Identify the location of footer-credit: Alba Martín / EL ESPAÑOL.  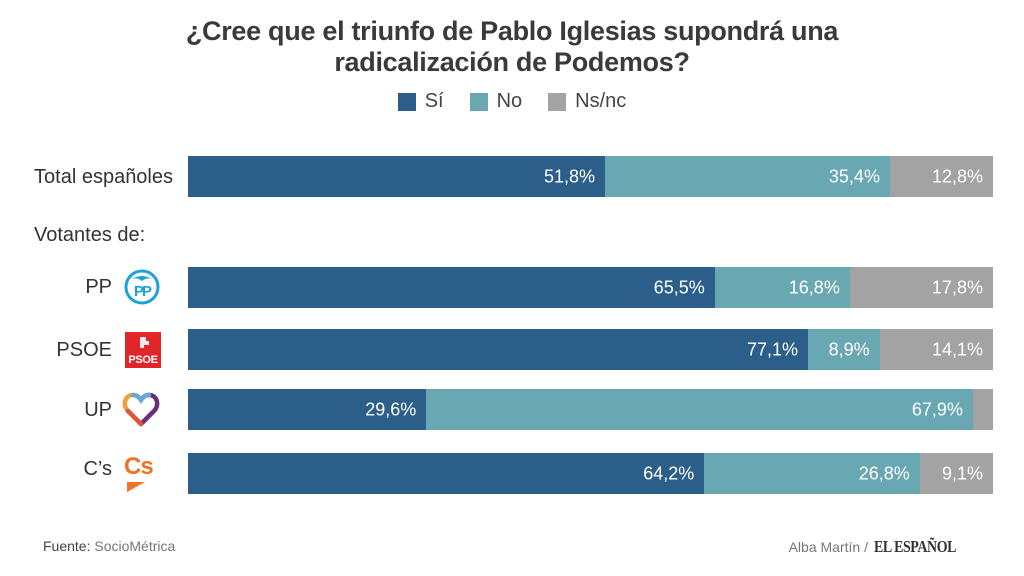
(881, 547).